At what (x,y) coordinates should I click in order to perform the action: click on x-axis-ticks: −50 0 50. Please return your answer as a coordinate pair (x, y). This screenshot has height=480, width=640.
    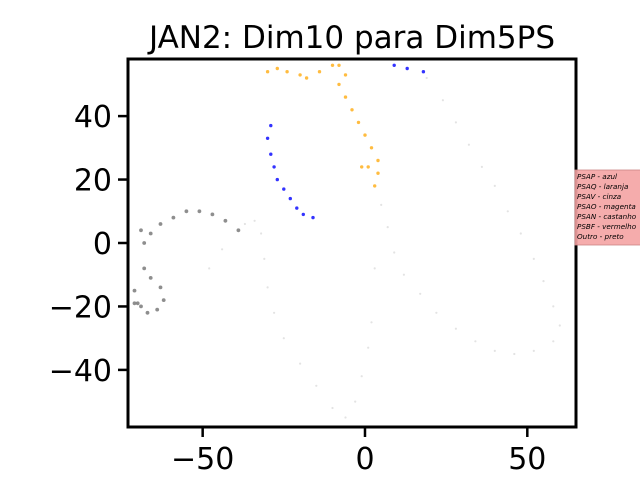
    Looking at the image, I should click on (358, 452).